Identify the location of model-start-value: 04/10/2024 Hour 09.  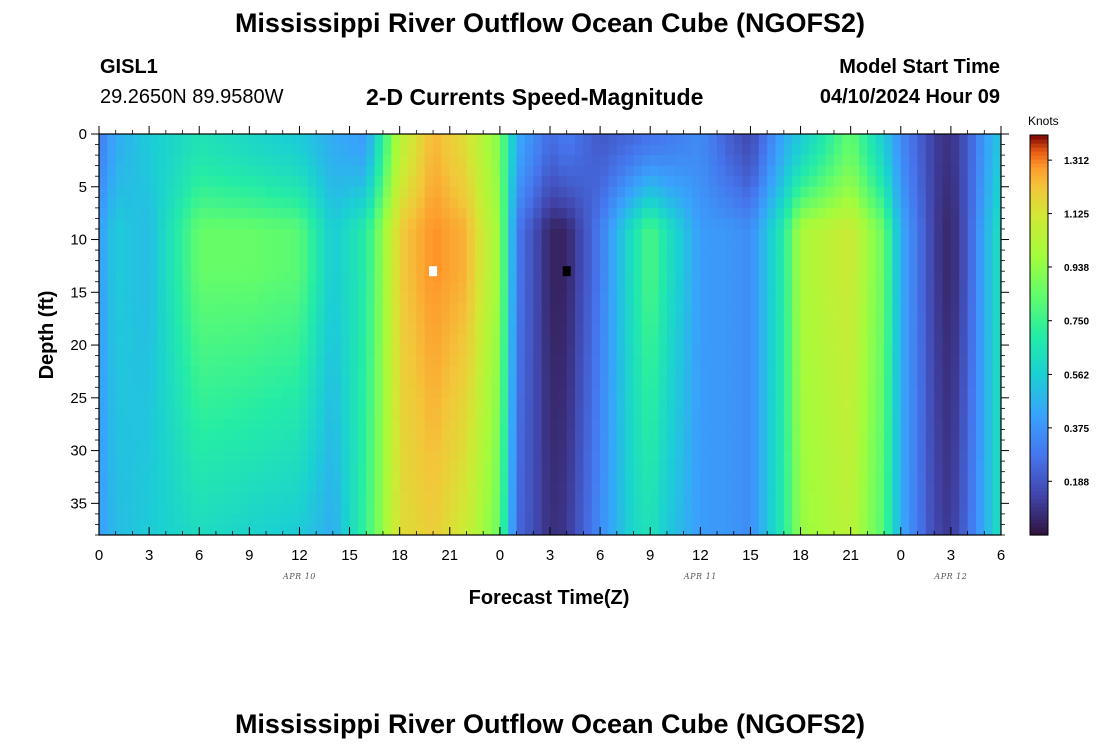
(909, 97).